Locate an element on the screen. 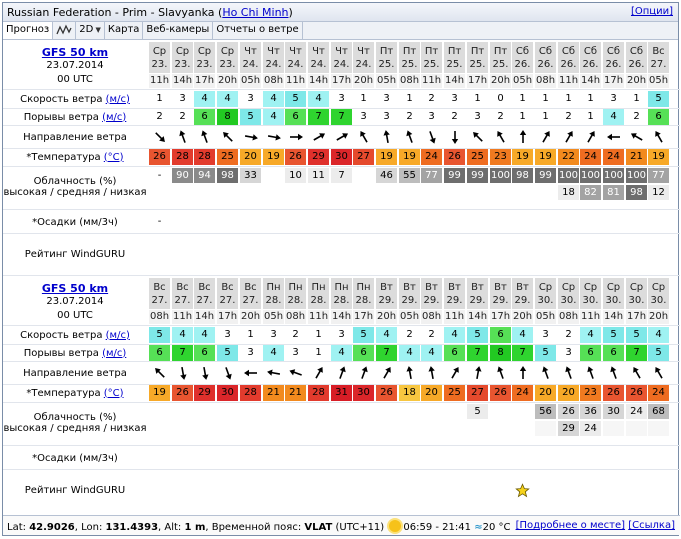 The width and height of the screenshot is (681, 539). cloud-high-cell: - is located at coordinates (159, 175).